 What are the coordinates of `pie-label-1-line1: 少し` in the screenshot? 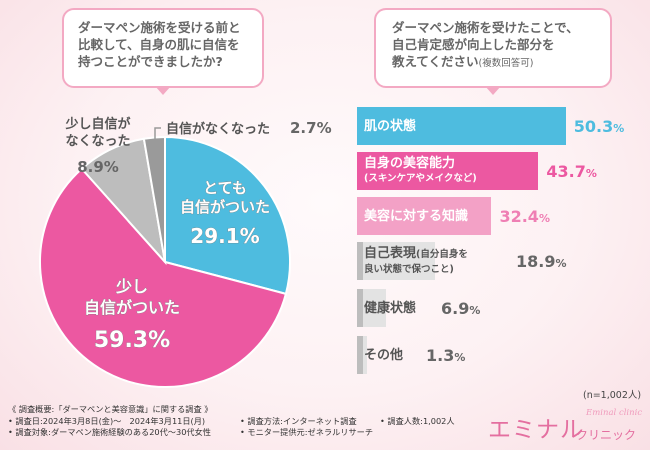 It's located at (131, 286).